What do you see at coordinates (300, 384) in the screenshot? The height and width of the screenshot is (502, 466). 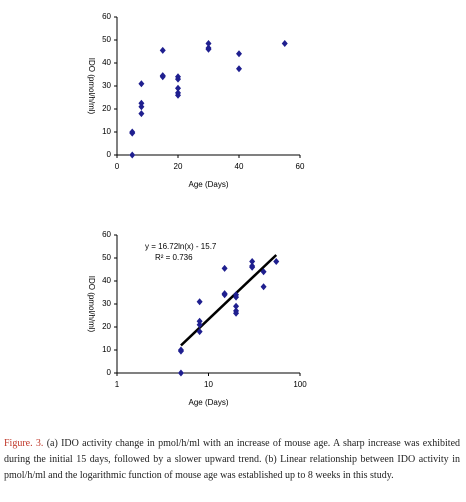 I see `x-tick-label: 100` at bounding box center [300, 384].